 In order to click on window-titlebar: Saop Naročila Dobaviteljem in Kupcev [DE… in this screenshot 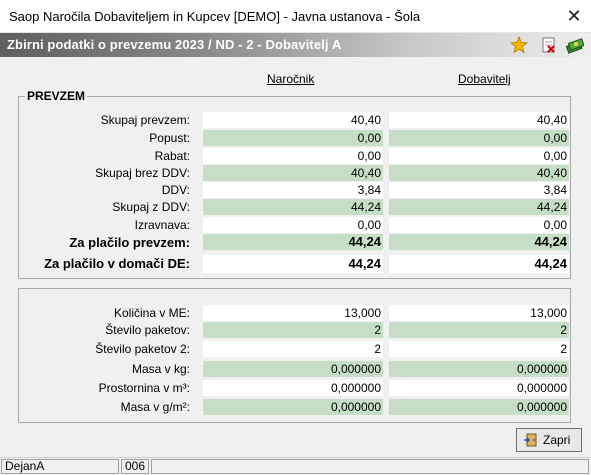, I will do `click(295, 16)`.